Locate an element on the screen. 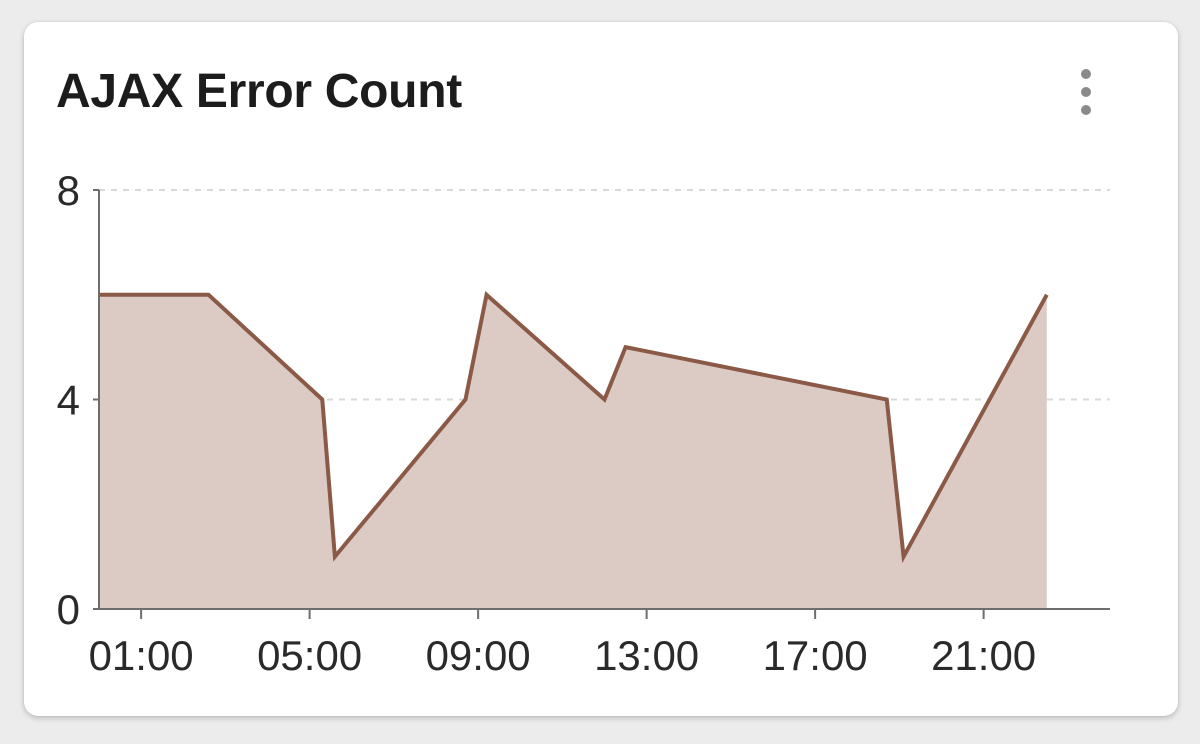 The width and height of the screenshot is (1200, 744). more-vert-icon is located at coordinates (1086, 92).